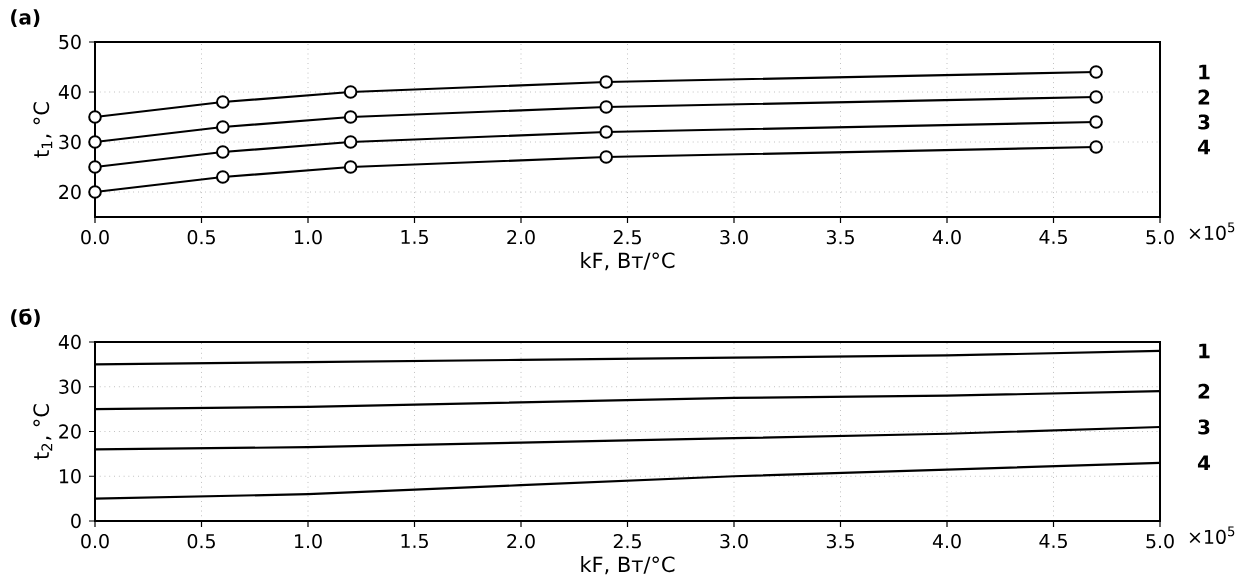 This screenshot has height=588, width=1250. I want to click on text: 4, so click(1204, 147).